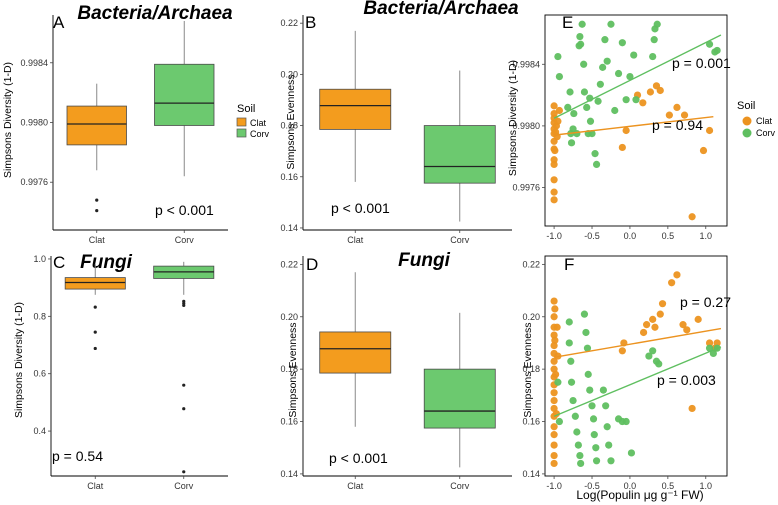  Describe the element at coordinates (531, 369) in the screenshot. I see `y-tick-label: 0.18` at that location.